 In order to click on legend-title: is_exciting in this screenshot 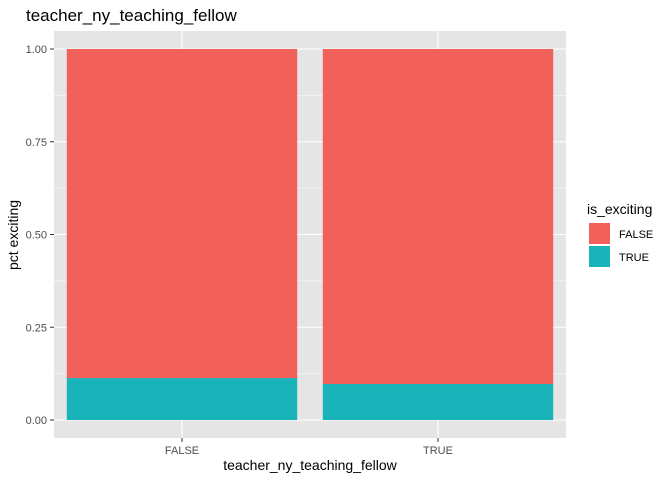, I will do `click(619, 209)`.